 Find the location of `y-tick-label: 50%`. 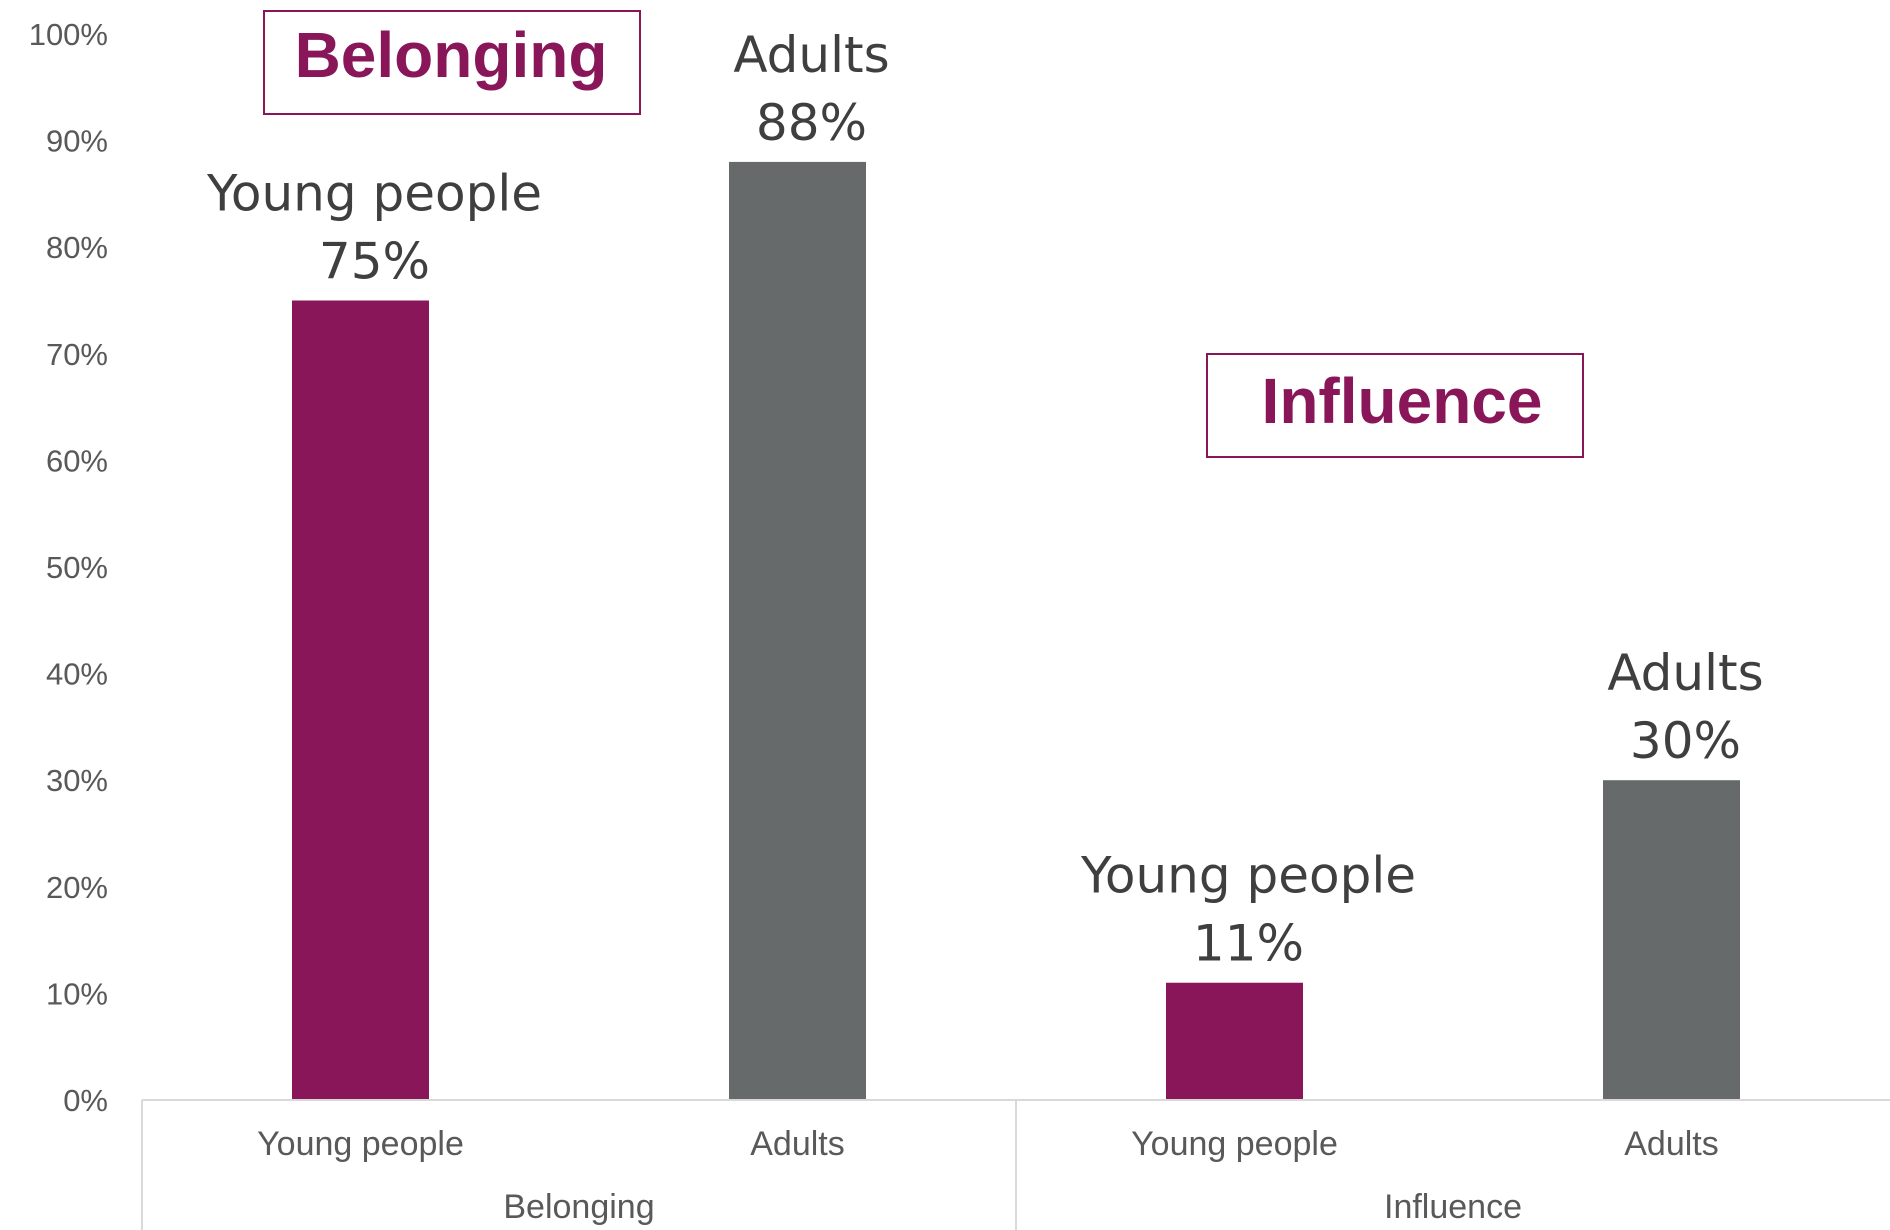

y-tick-label: 50% is located at coordinates (77, 567).